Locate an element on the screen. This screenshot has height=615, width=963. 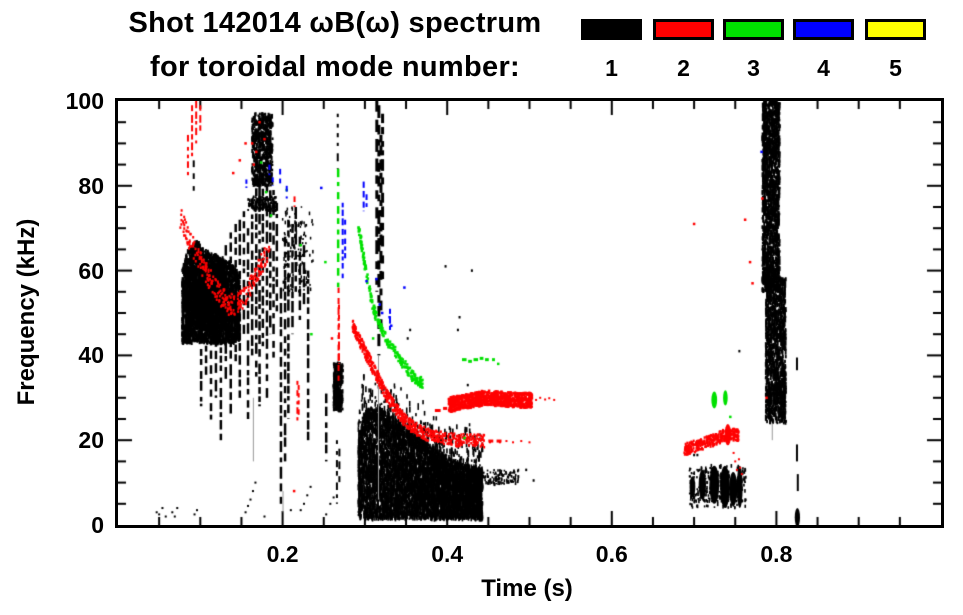
y-axis-title: Frequency (kHz) is located at coordinates (26, 312).